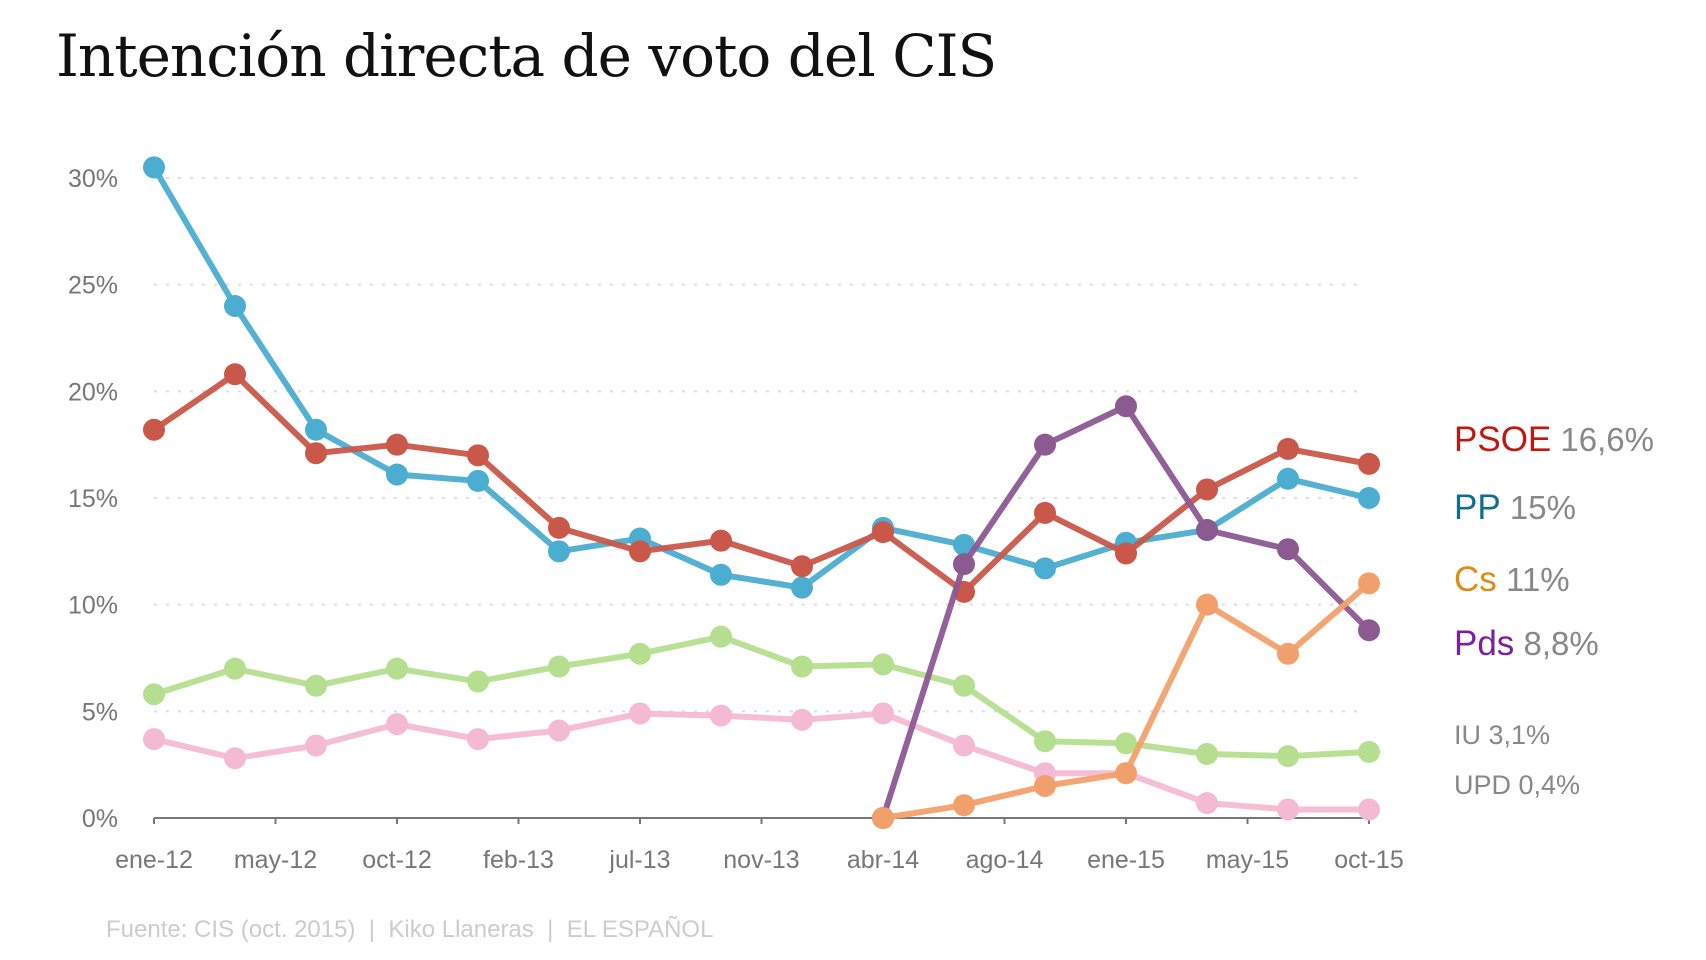 Image resolution: width=1706 pixels, height=960 pixels. I want to click on legend-series-value: 3,1%, so click(1516, 735).